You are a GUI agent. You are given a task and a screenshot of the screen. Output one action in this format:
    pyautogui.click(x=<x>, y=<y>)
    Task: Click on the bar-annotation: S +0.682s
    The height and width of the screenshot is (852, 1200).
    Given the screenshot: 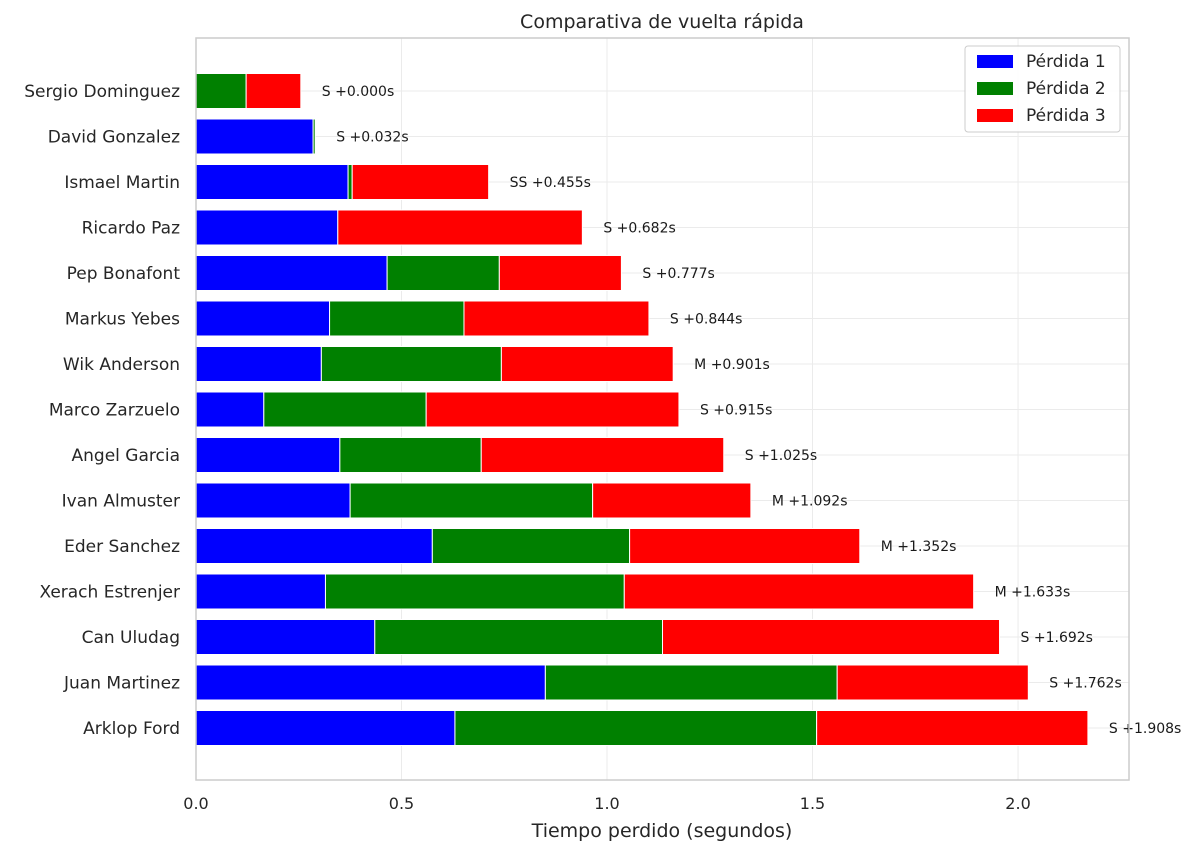 What is the action you would take?
    pyautogui.click(x=639, y=229)
    